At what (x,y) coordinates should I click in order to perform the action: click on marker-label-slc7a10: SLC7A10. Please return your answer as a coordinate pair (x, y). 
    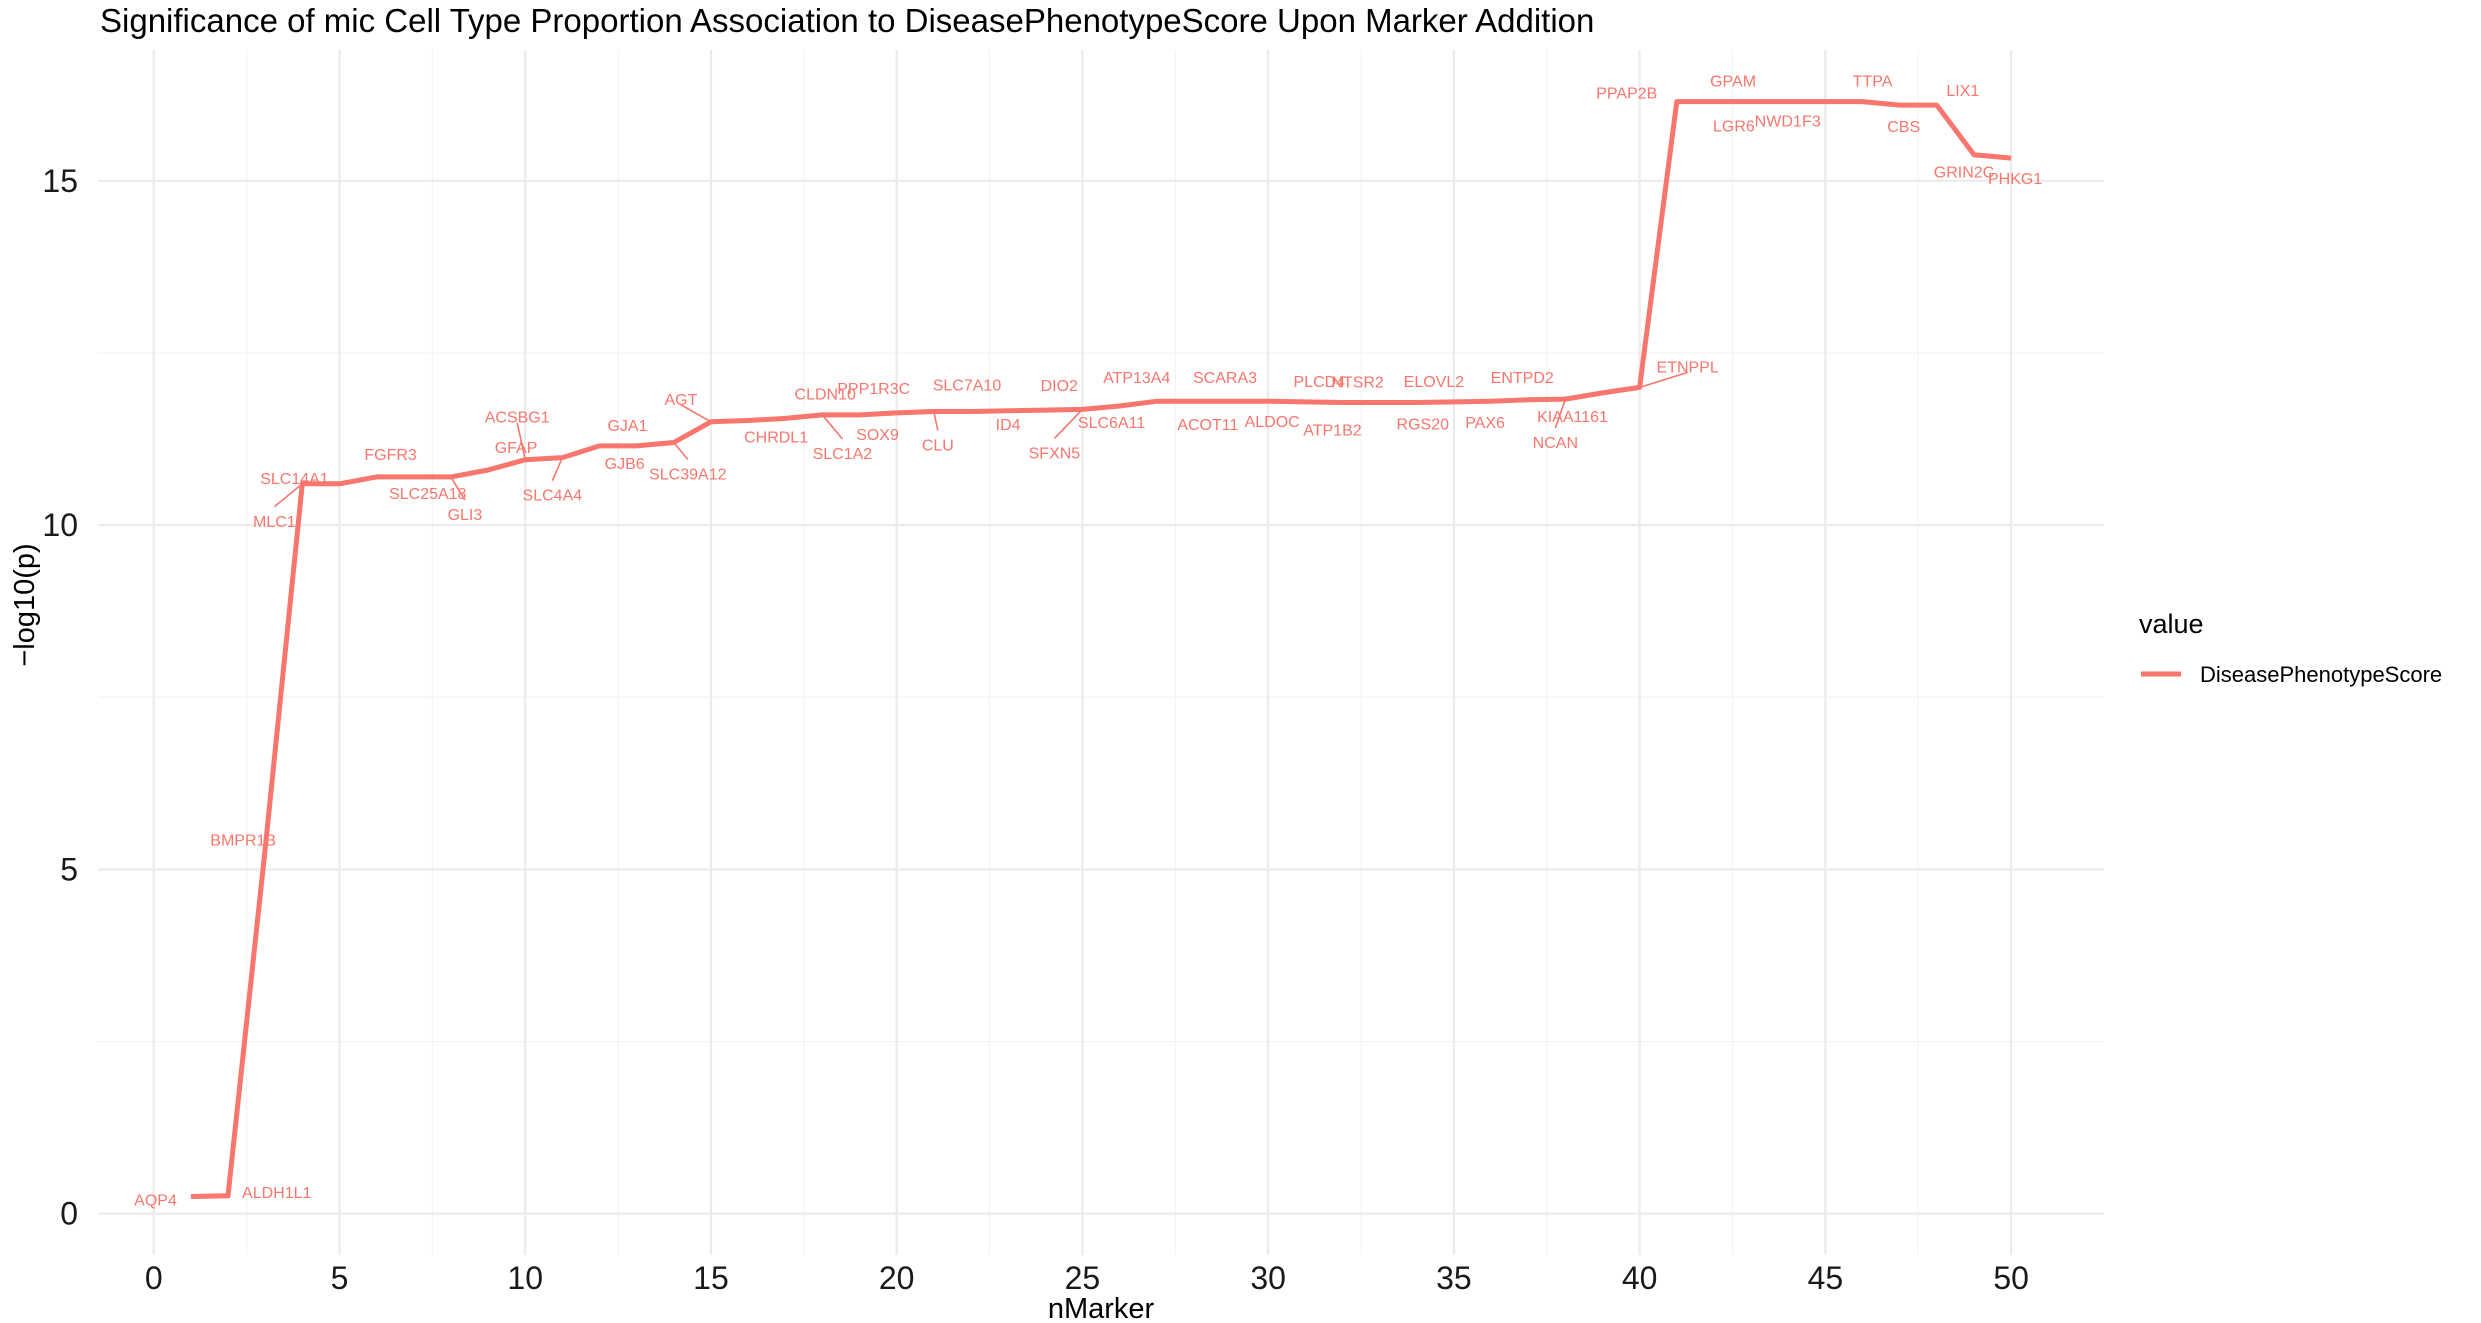
    Looking at the image, I should click on (967, 386).